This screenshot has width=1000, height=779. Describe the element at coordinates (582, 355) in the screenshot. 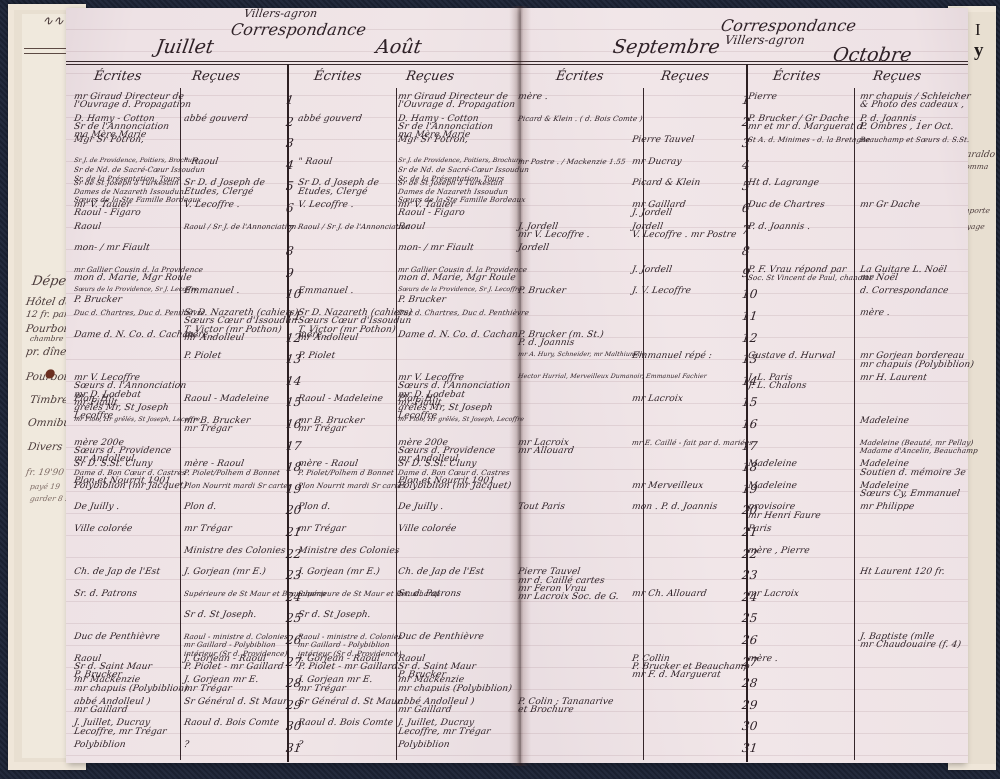

I see `entry-ecrite: mr A. Hury, Schneider, mr Malthiunelle` at that location.